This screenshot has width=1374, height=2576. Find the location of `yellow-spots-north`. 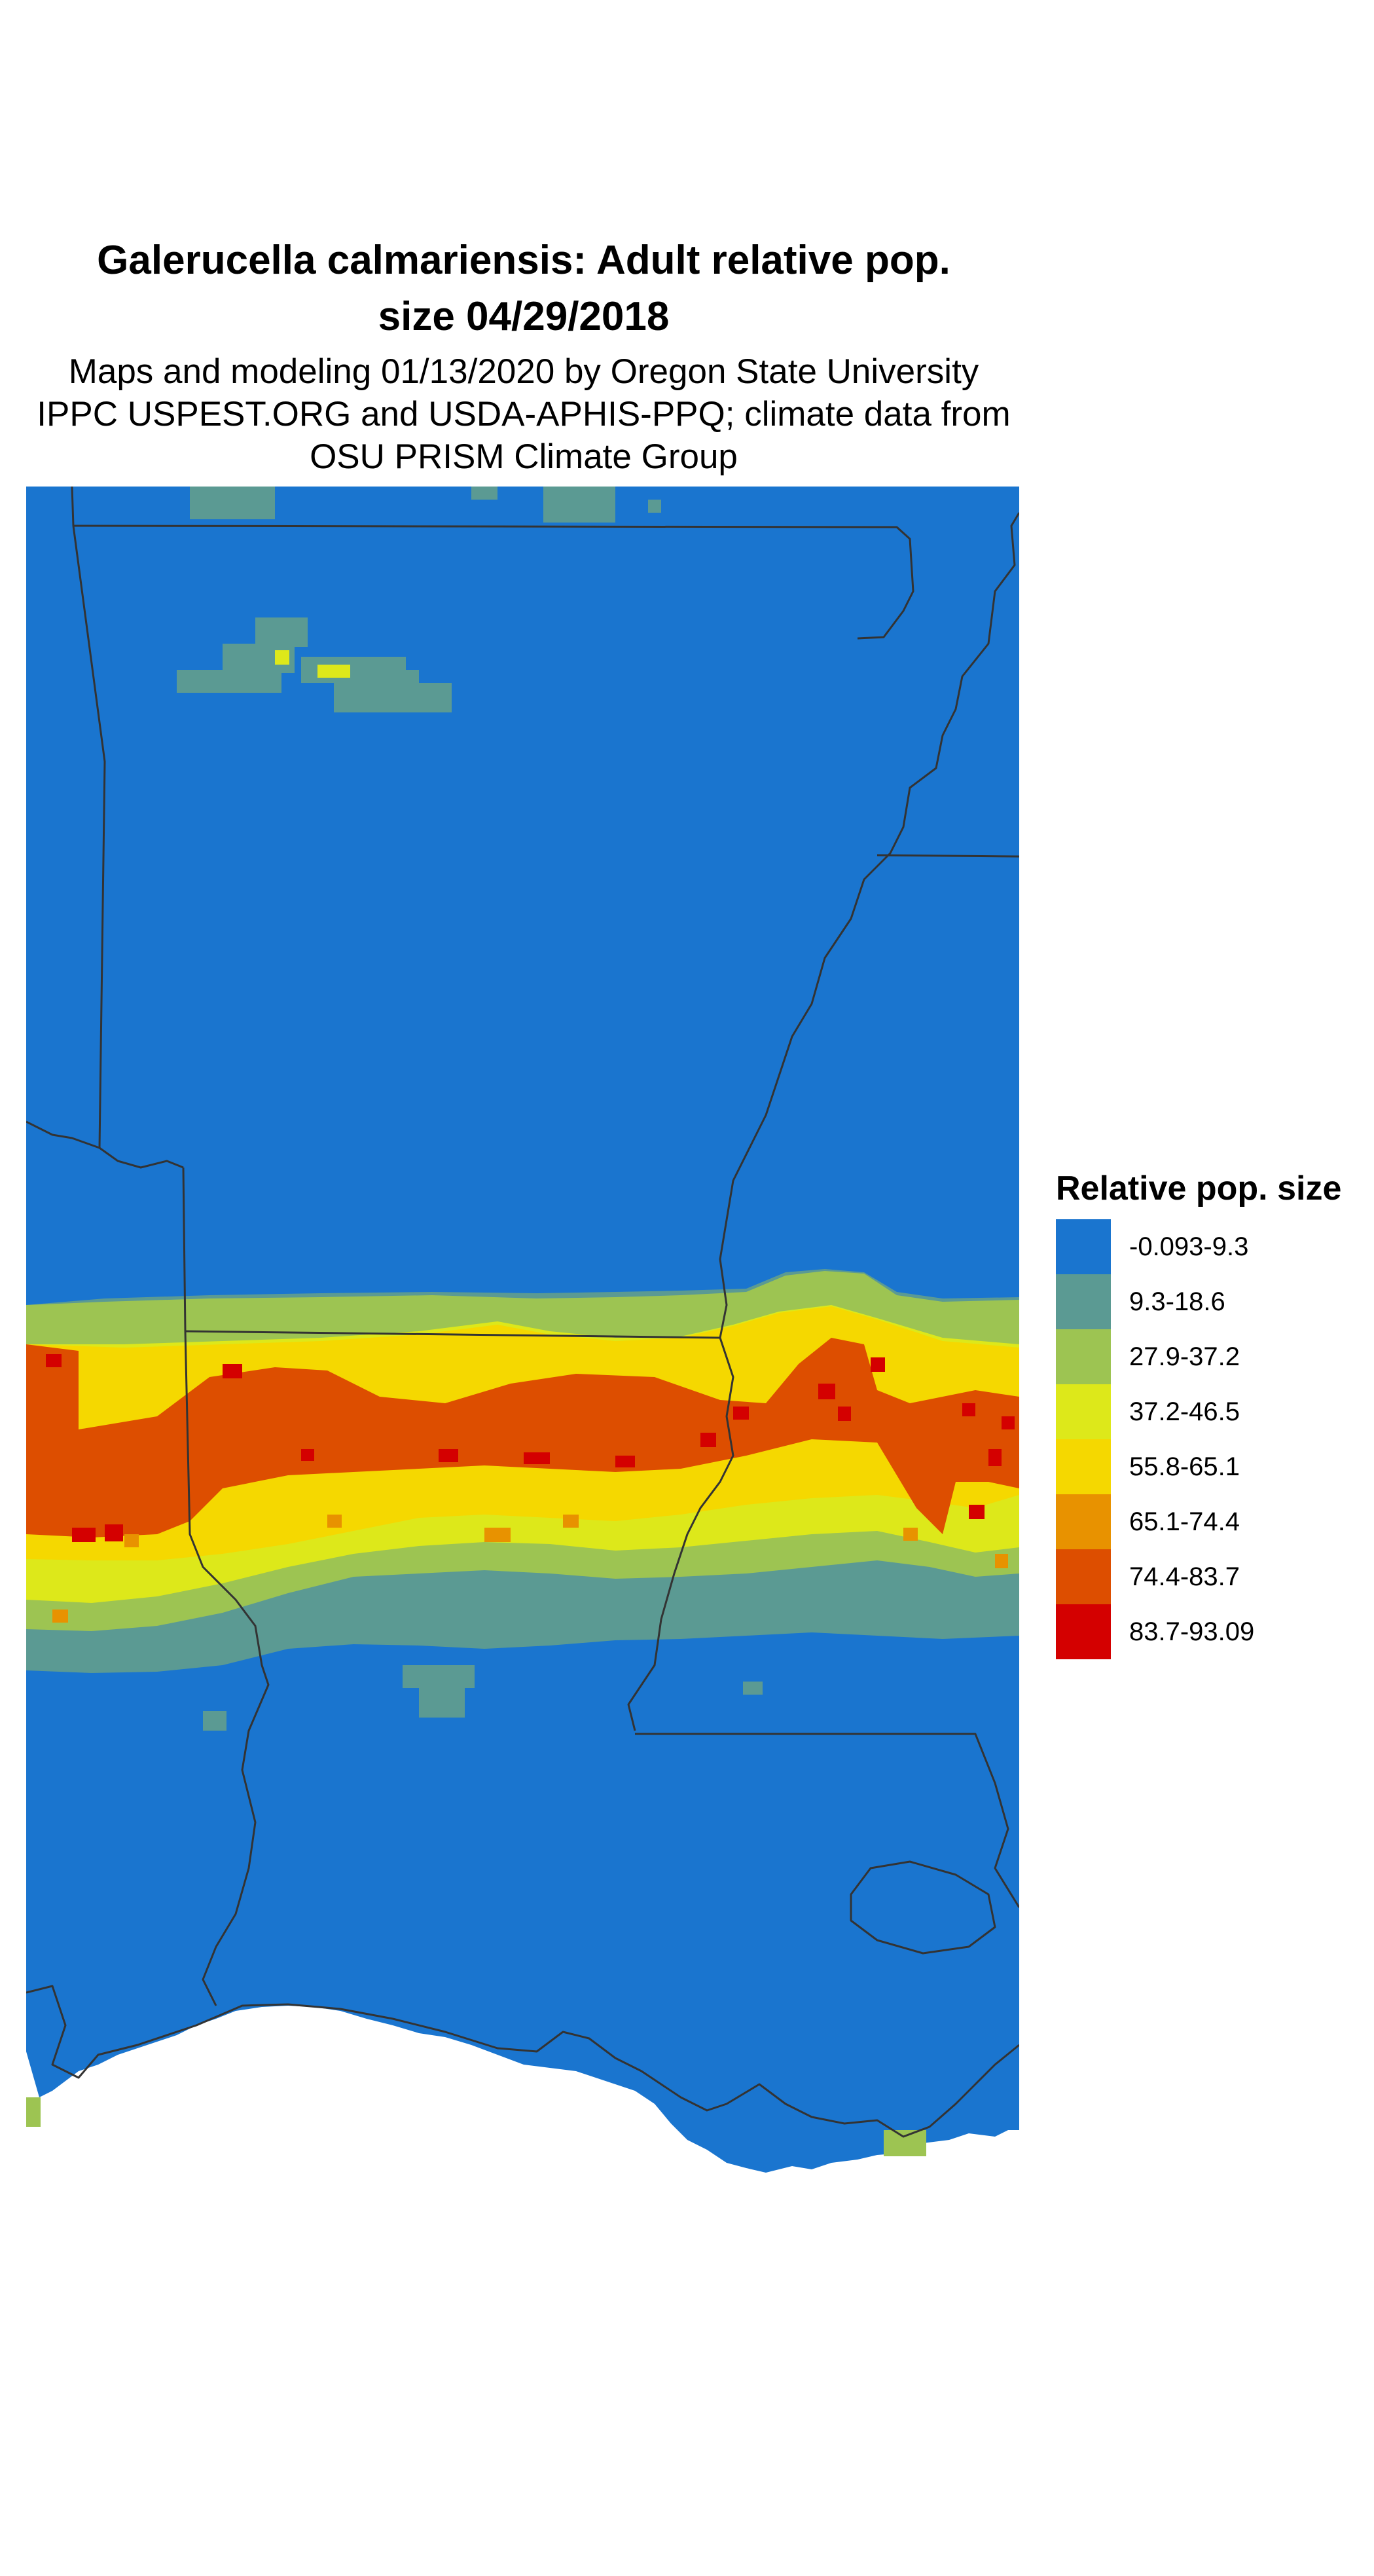

yellow-spots-north is located at coordinates (312, 664).